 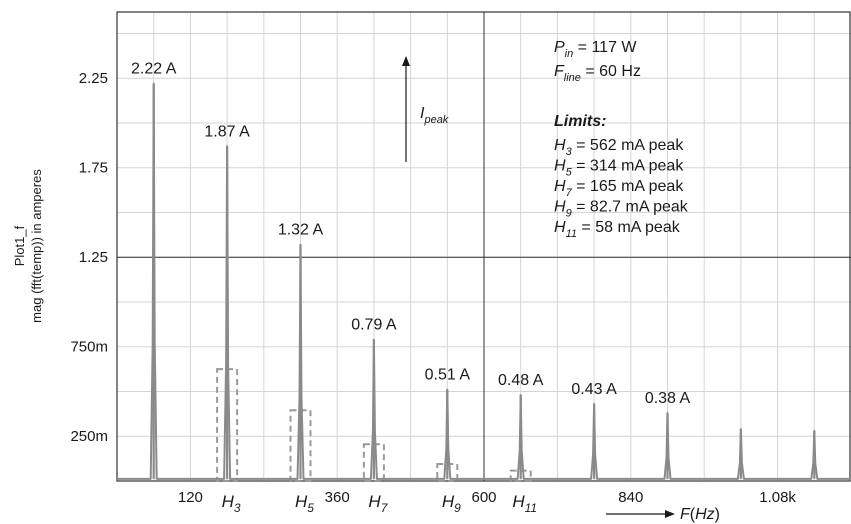 What do you see at coordinates (36, 246) in the screenshot?
I see `y-axis-label-unit: mag (fft(temp)) in amperes` at bounding box center [36, 246].